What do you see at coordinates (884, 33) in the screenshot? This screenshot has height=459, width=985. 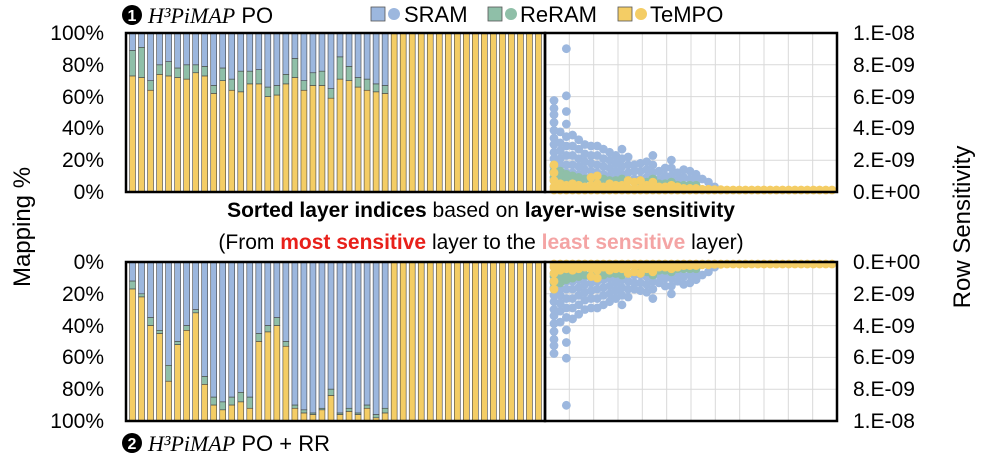 I see `tick-label: 1.E-08` at bounding box center [884, 33].